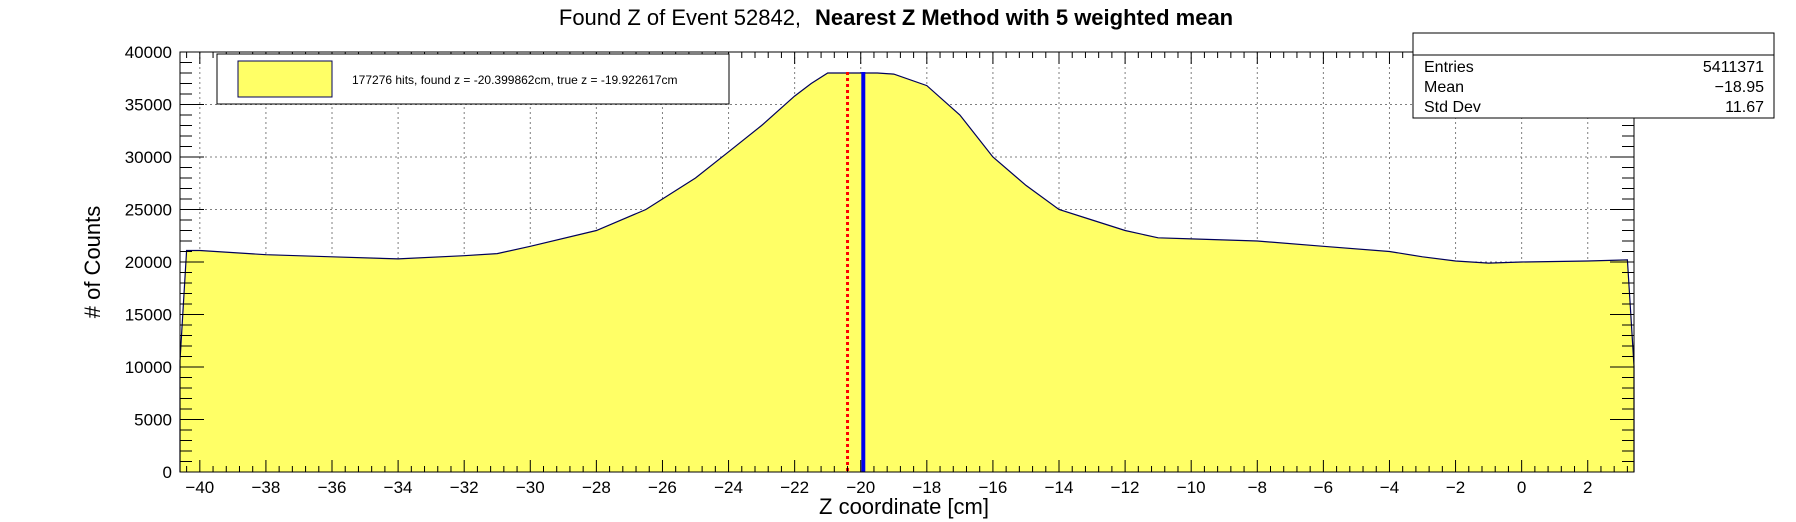 Image resolution: width=1796 pixels, height=522 pixels. I want to click on stats-value: 5411371, so click(1733, 67).